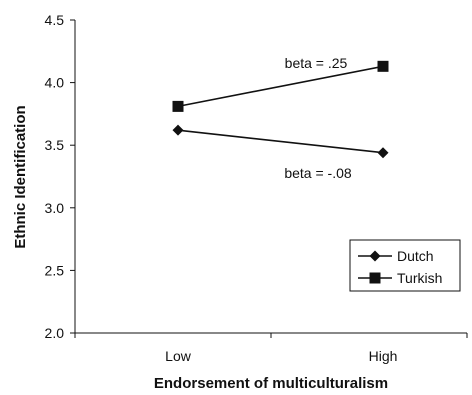 This screenshot has width=472, height=395. I want to click on x-tick-label: High, so click(383, 356).